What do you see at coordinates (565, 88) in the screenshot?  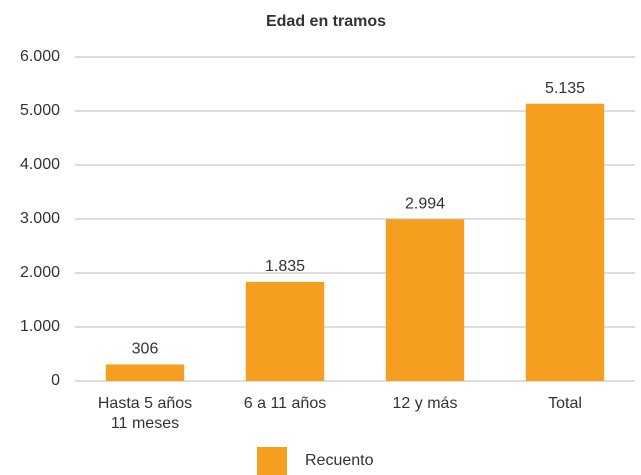 I see `data-label: 5.135` at bounding box center [565, 88].